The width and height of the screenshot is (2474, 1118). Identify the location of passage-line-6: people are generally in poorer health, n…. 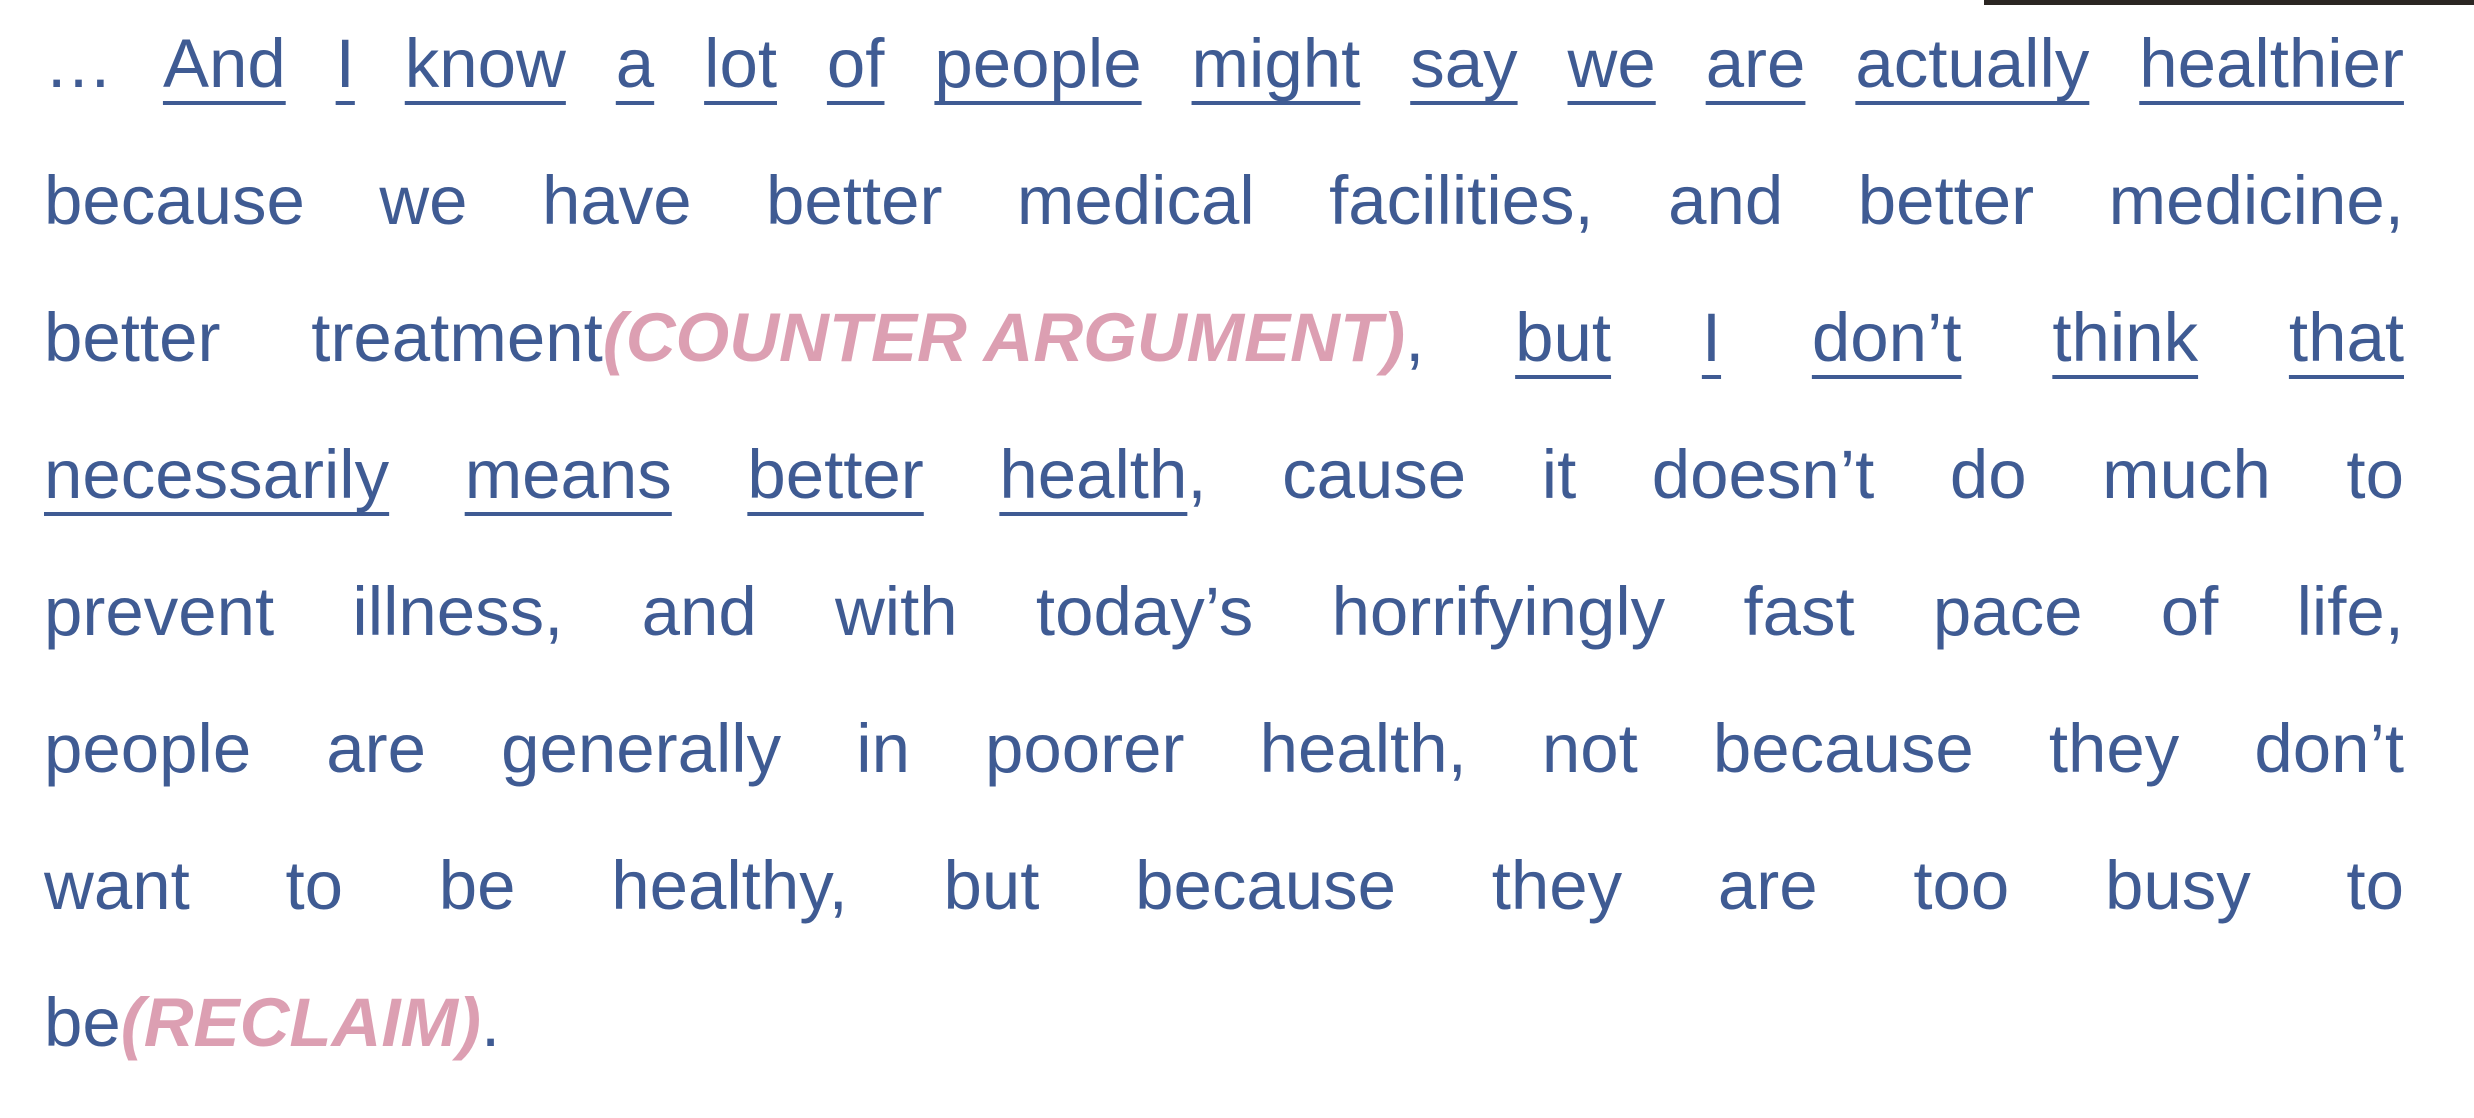
(1224, 749).